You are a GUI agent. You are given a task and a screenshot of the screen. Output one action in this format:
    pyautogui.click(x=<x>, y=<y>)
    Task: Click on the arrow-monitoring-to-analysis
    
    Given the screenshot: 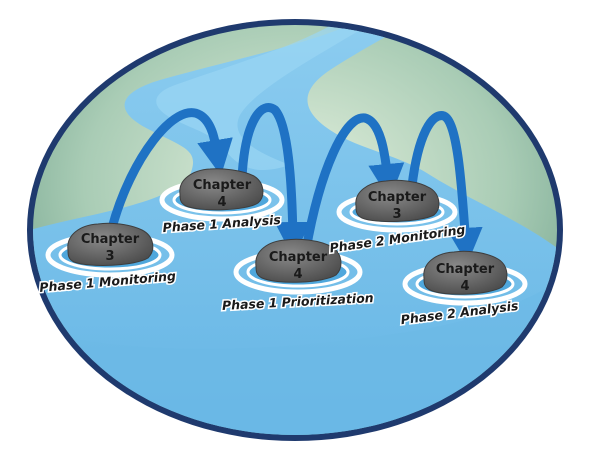 What is the action you would take?
    pyautogui.click(x=170, y=170)
    